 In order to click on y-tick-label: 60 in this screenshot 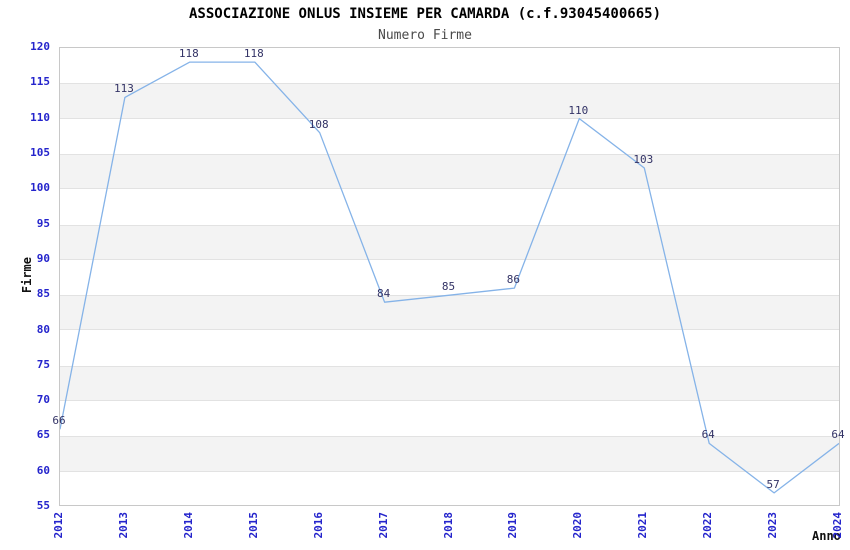, I will do `click(43, 470)`.